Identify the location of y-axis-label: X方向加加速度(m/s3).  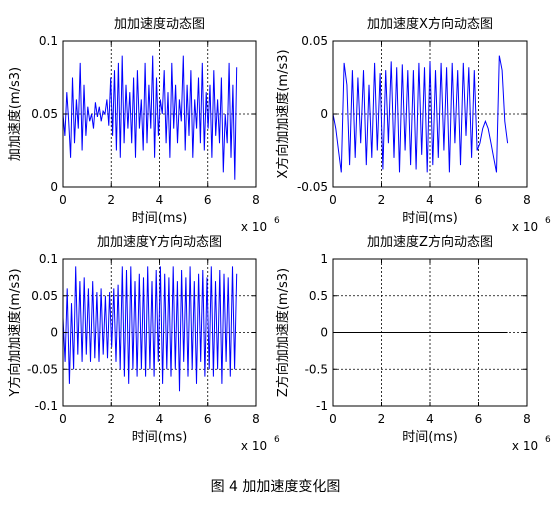
(283, 113).